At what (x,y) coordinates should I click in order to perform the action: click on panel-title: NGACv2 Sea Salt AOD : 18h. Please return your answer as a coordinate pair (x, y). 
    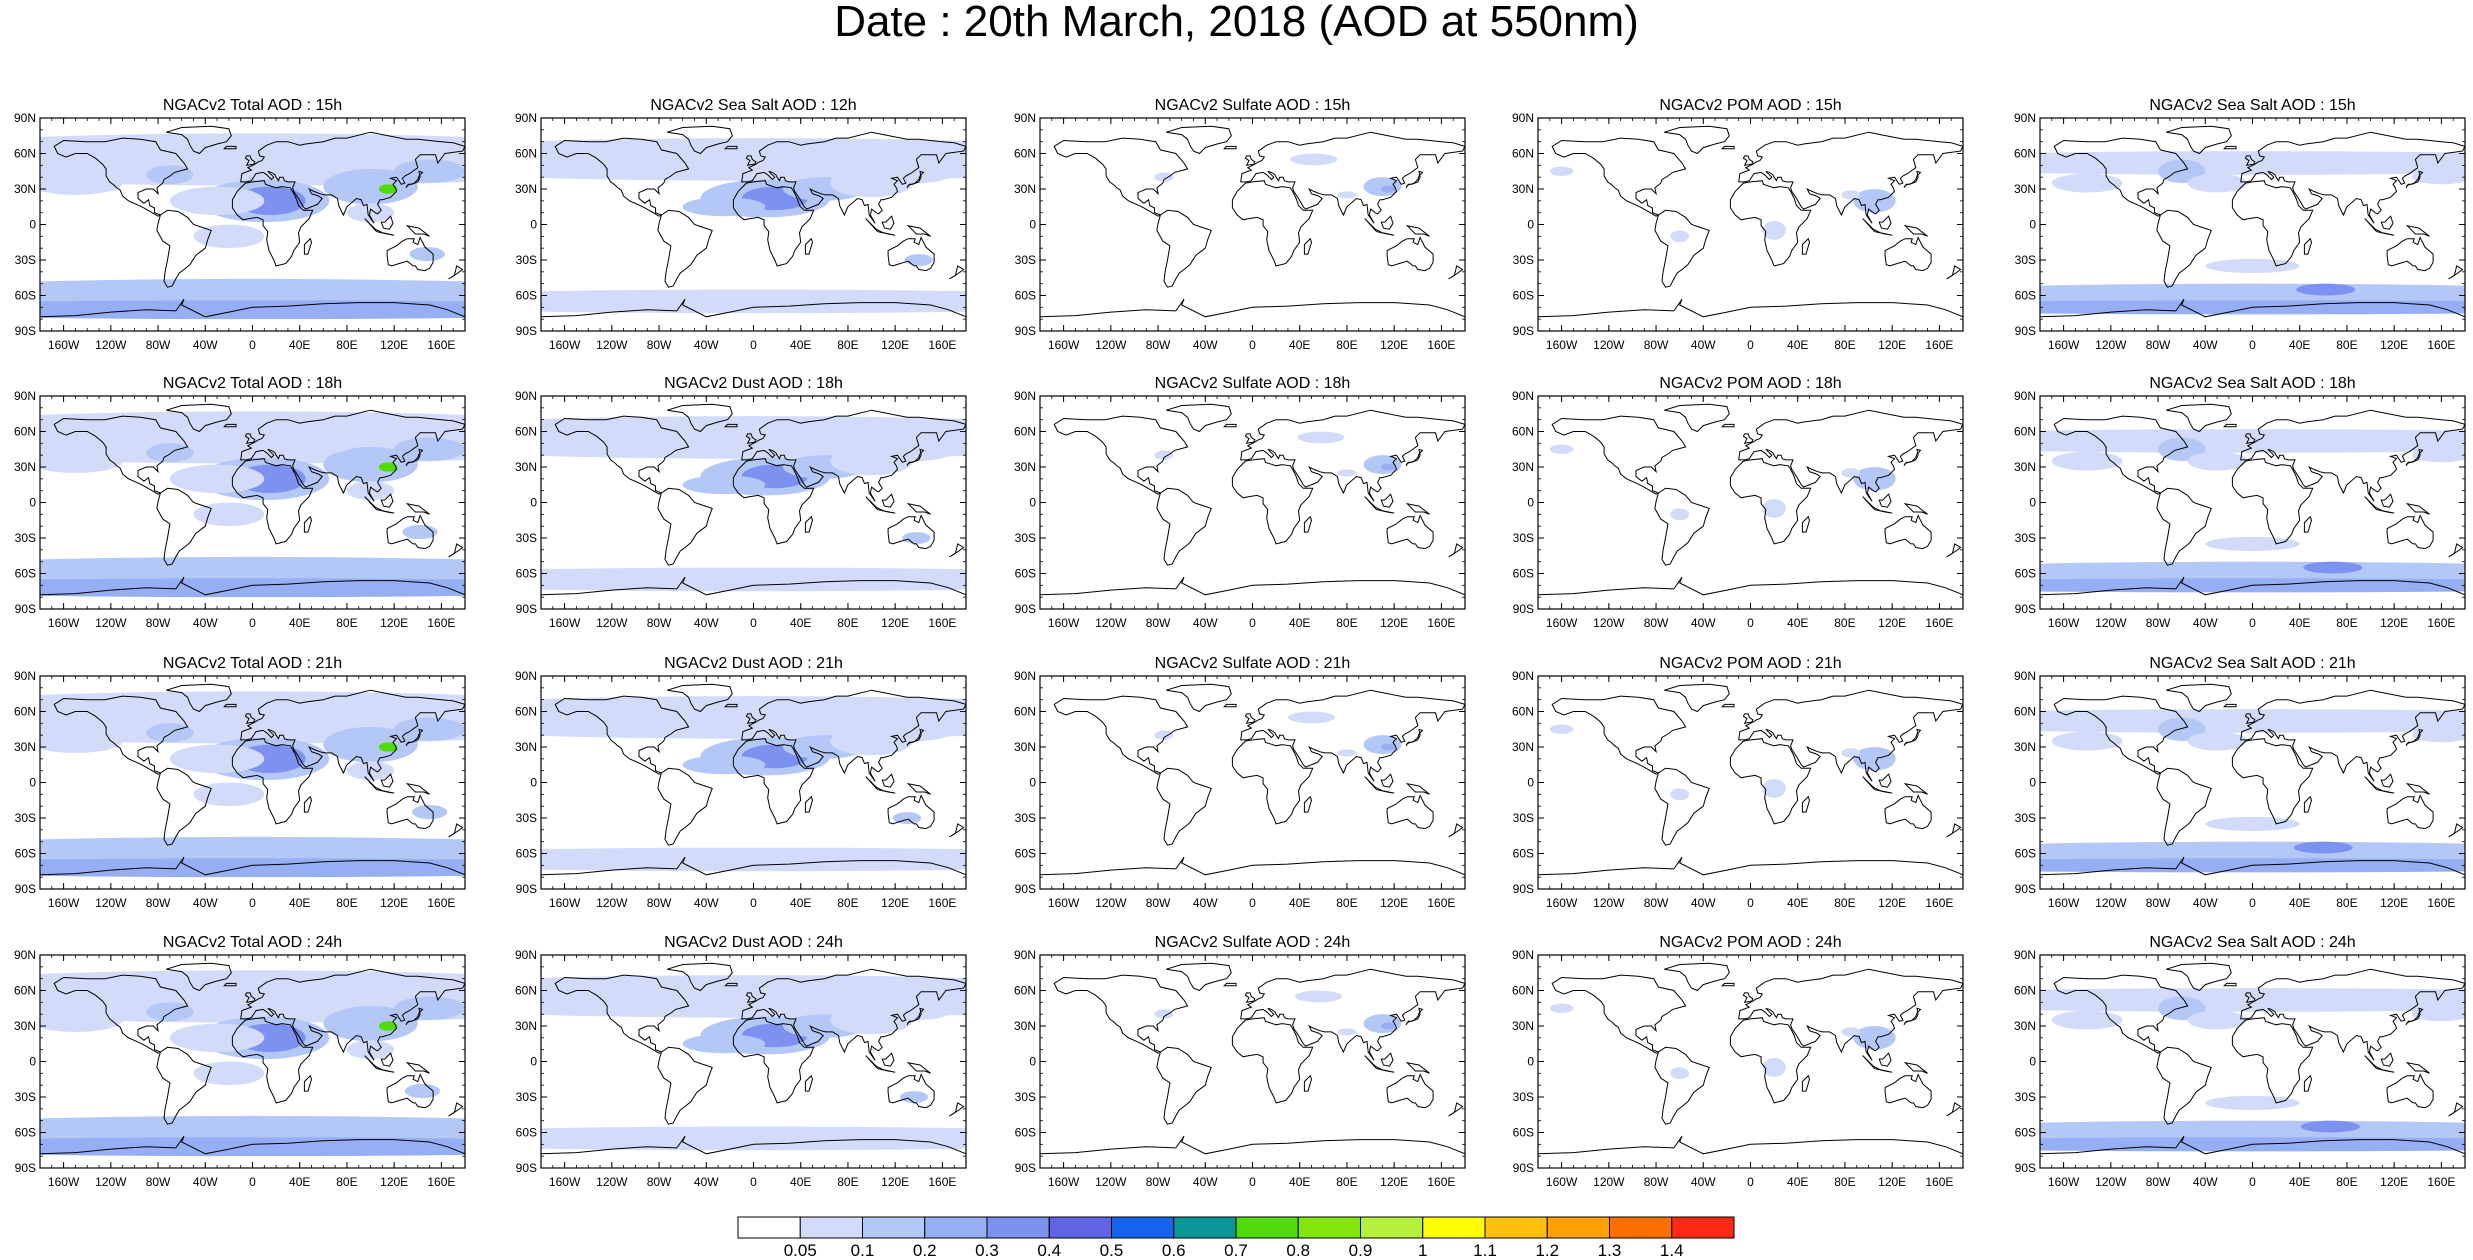
    Looking at the image, I should click on (2252, 383).